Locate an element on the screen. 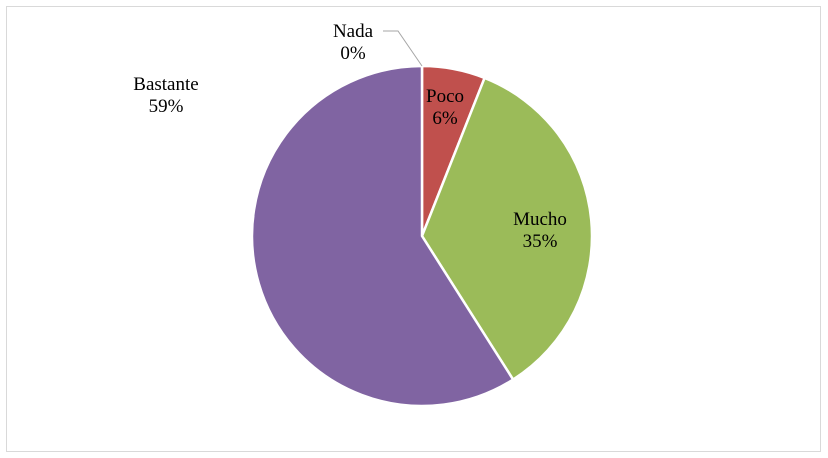 This screenshot has width=828, height=458. data-label-poco: Poco 6% is located at coordinates (445, 107).